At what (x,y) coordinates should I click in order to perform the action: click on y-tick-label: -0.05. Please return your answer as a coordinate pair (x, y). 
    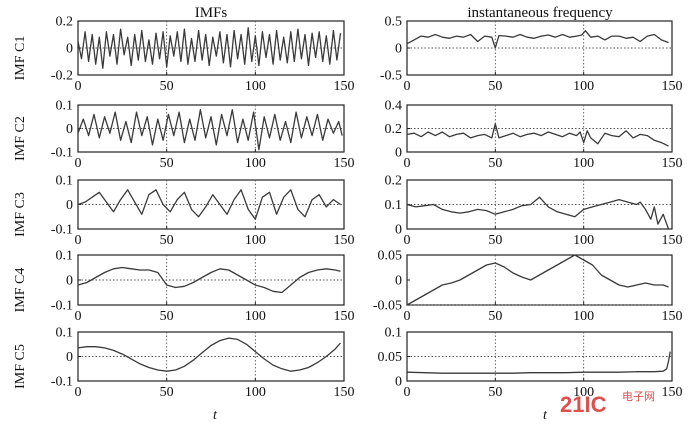
    Looking at the image, I should click on (387, 306).